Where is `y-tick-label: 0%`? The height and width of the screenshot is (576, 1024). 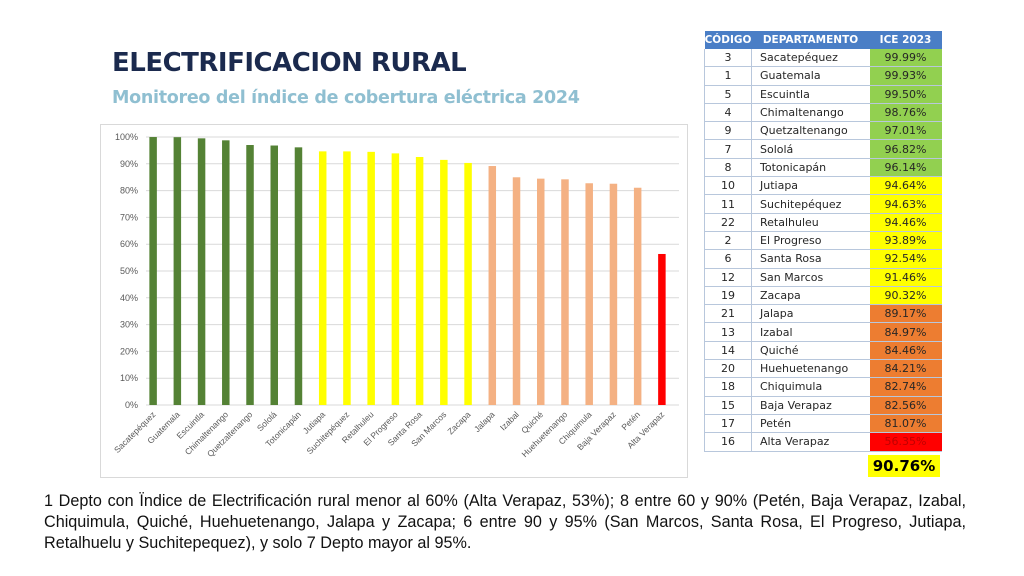
y-tick-label: 0% is located at coordinates (131, 405).